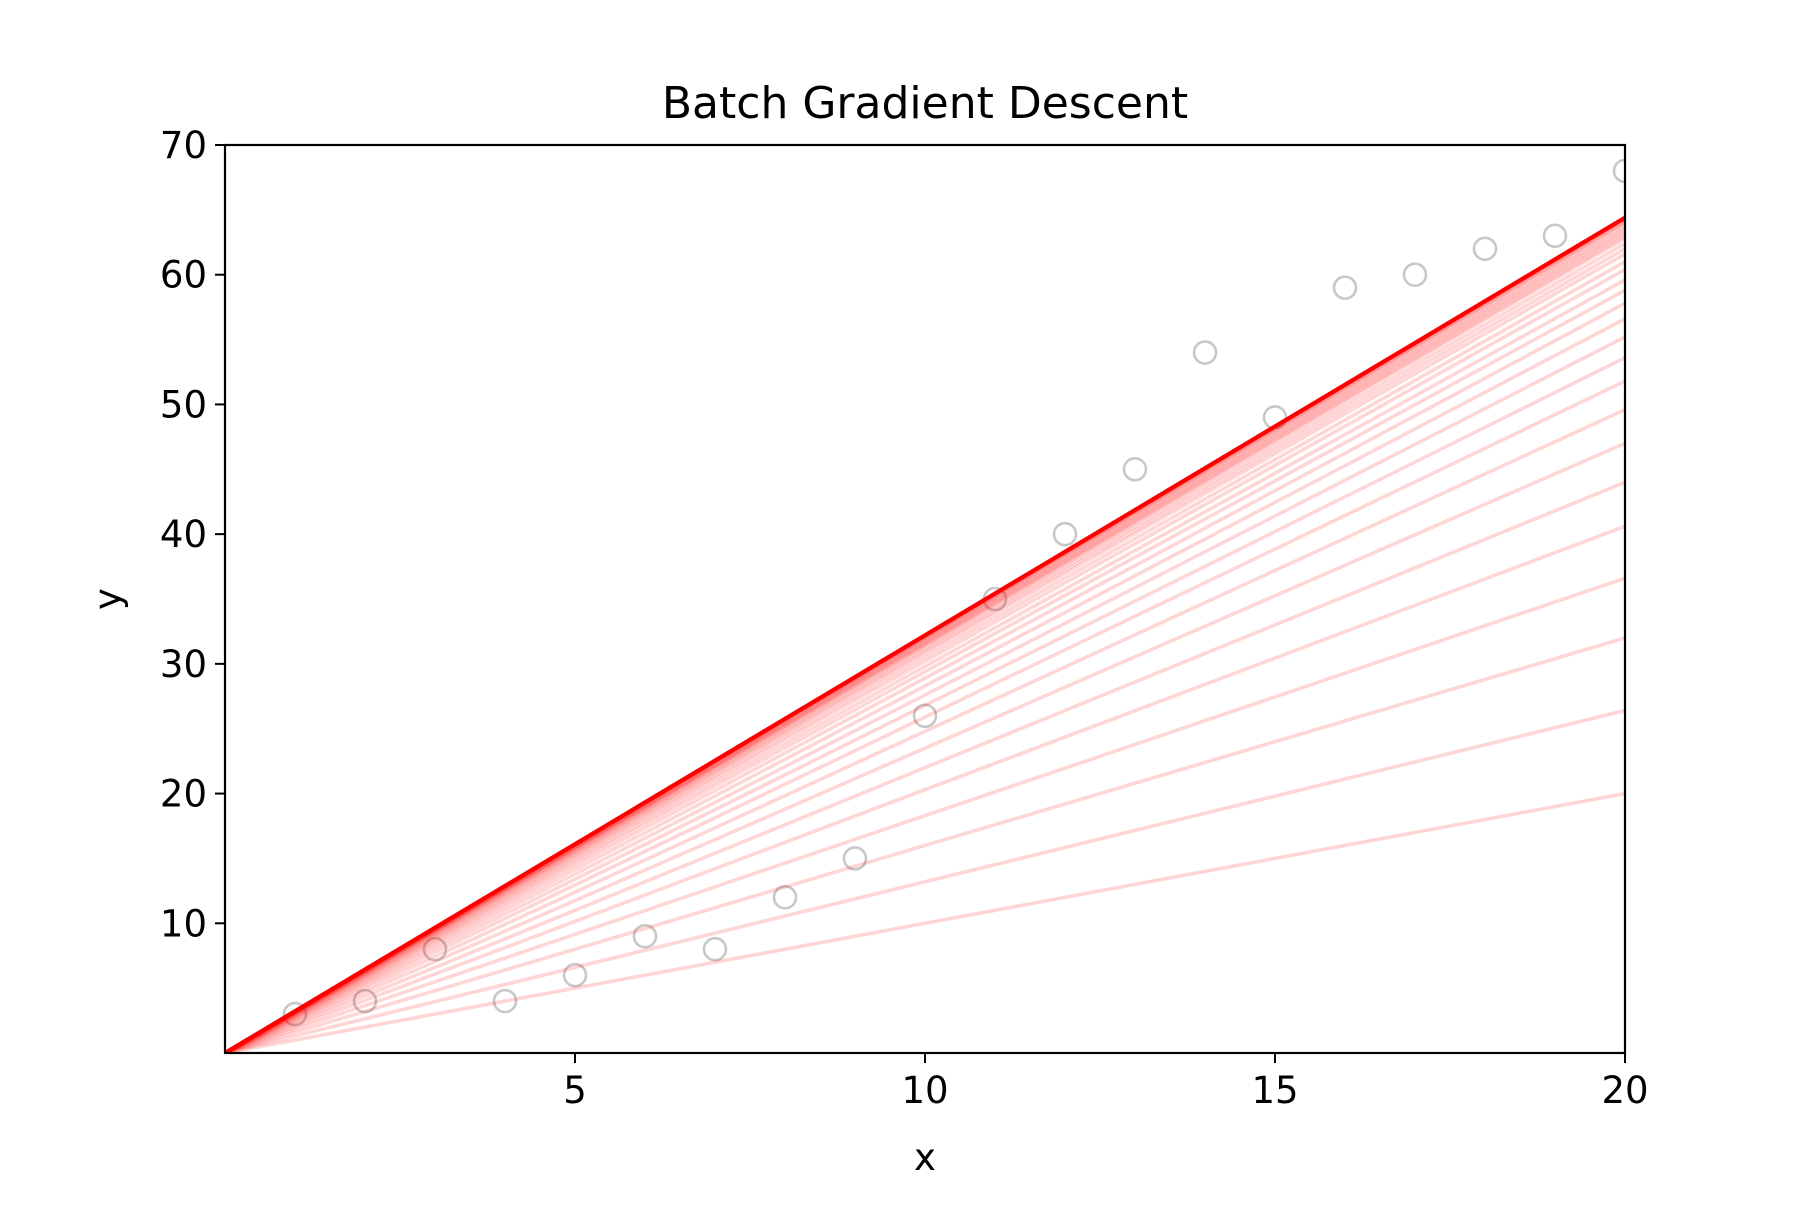 The width and height of the screenshot is (1800, 1205). What do you see at coordinates (183, 275) in the screenshot?
I see `y-tick-label: 60` at bounding box center [183, 275].